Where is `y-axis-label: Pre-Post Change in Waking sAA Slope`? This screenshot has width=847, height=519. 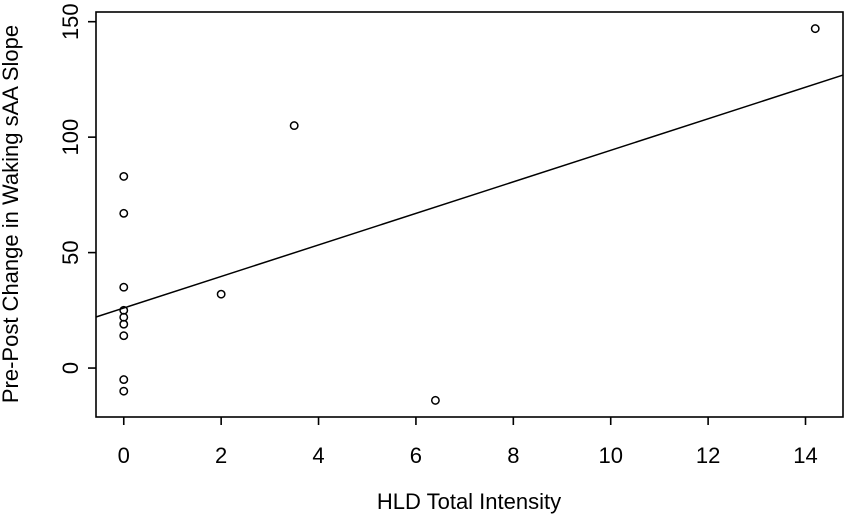 y-axis-label: Pre-Post Change in Waking sAA Slope is located at coordinates (11, 214).